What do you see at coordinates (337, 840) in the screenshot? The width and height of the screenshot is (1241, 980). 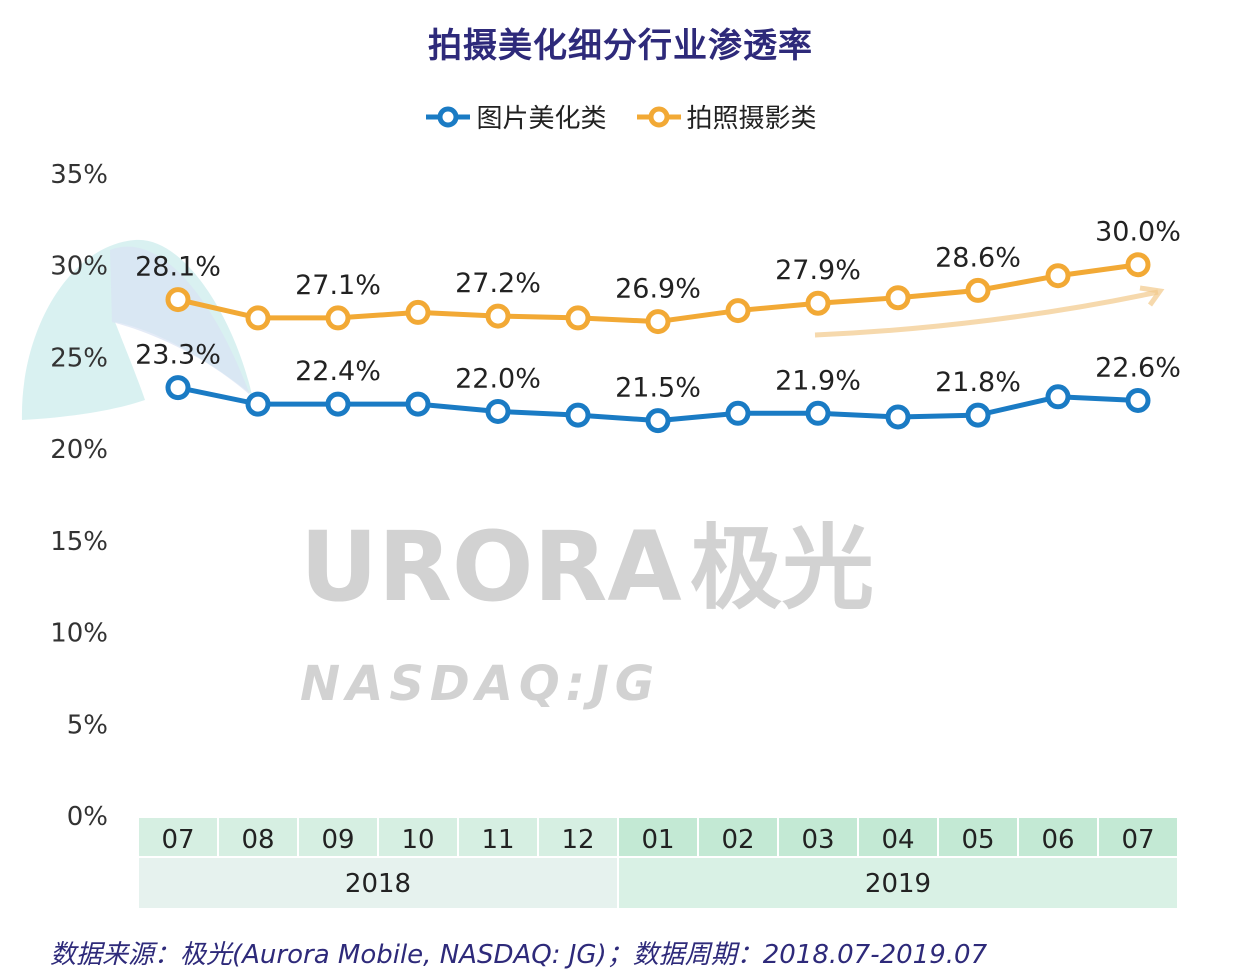 I see `x-tick-label: 09` at bounding box center [337, 840].